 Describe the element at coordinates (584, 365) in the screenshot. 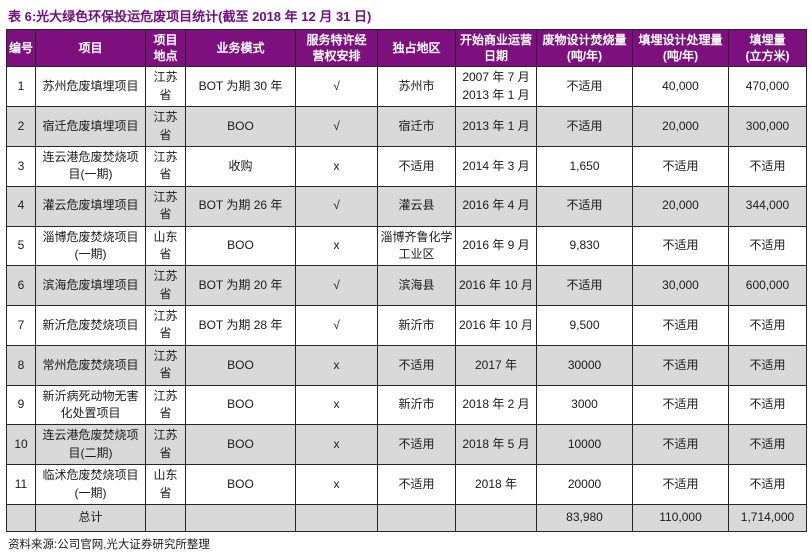

I see `table-cell: 30000` at that location.